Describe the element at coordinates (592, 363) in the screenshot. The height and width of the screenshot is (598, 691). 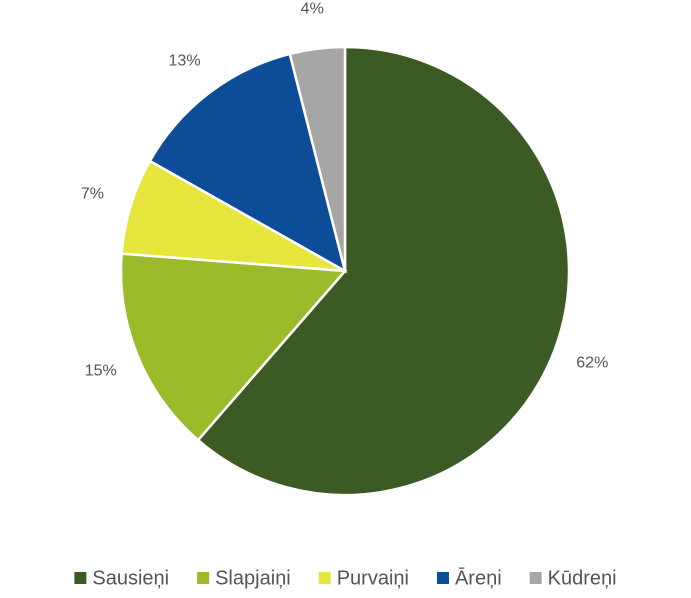
I see `data-label: 62%` at that location.